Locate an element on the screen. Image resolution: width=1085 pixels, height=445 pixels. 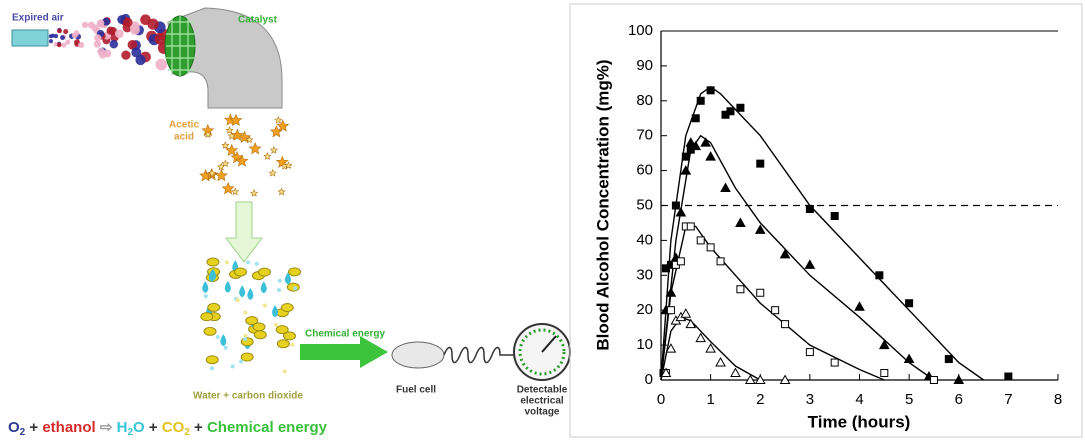
y-axis-title: Blood Alcohol Concentration (mg%) is located at coordinates (602, 204).